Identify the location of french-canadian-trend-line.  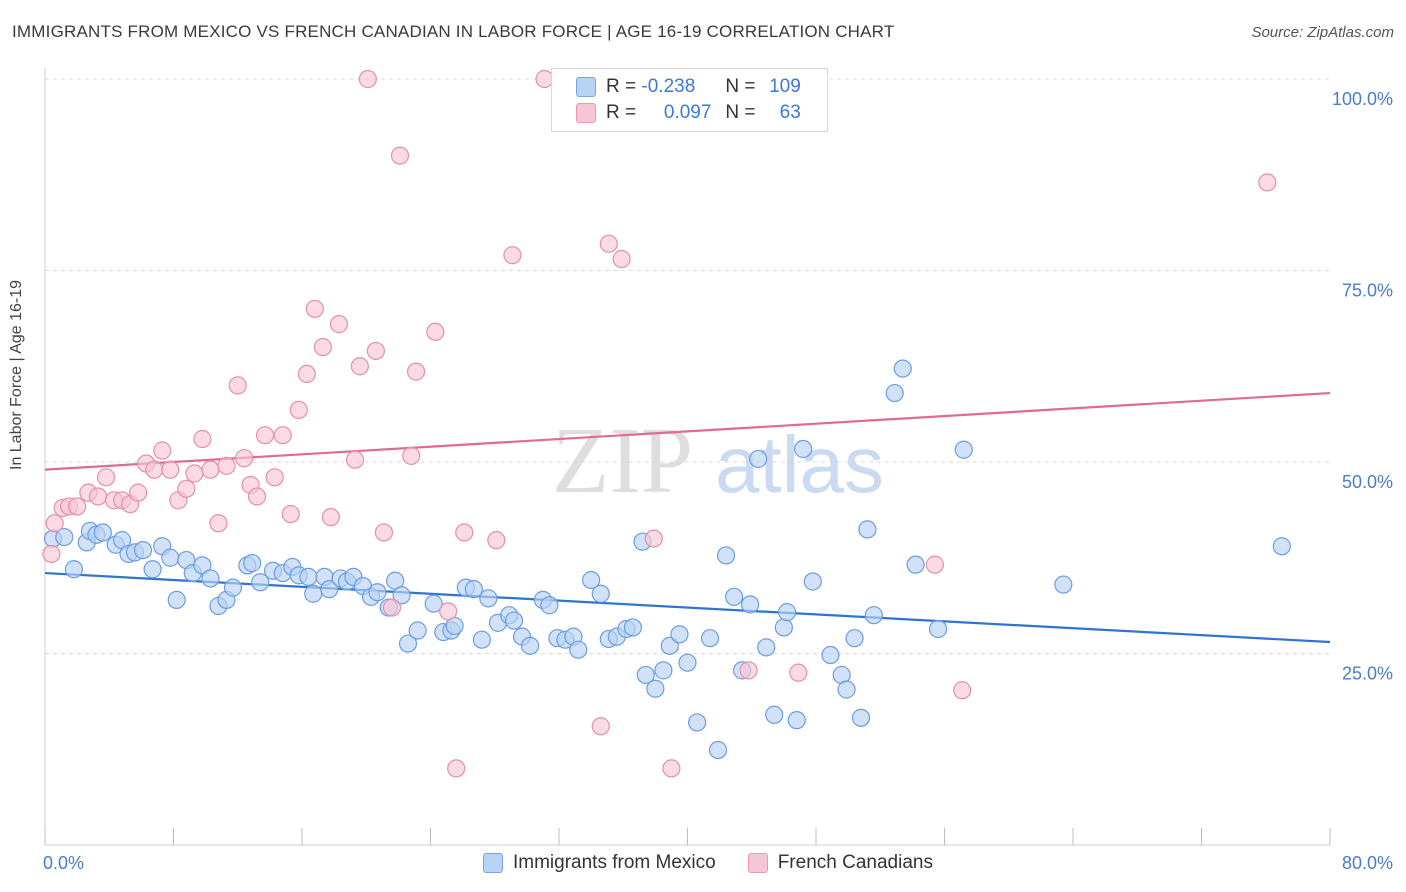
(687, 431).